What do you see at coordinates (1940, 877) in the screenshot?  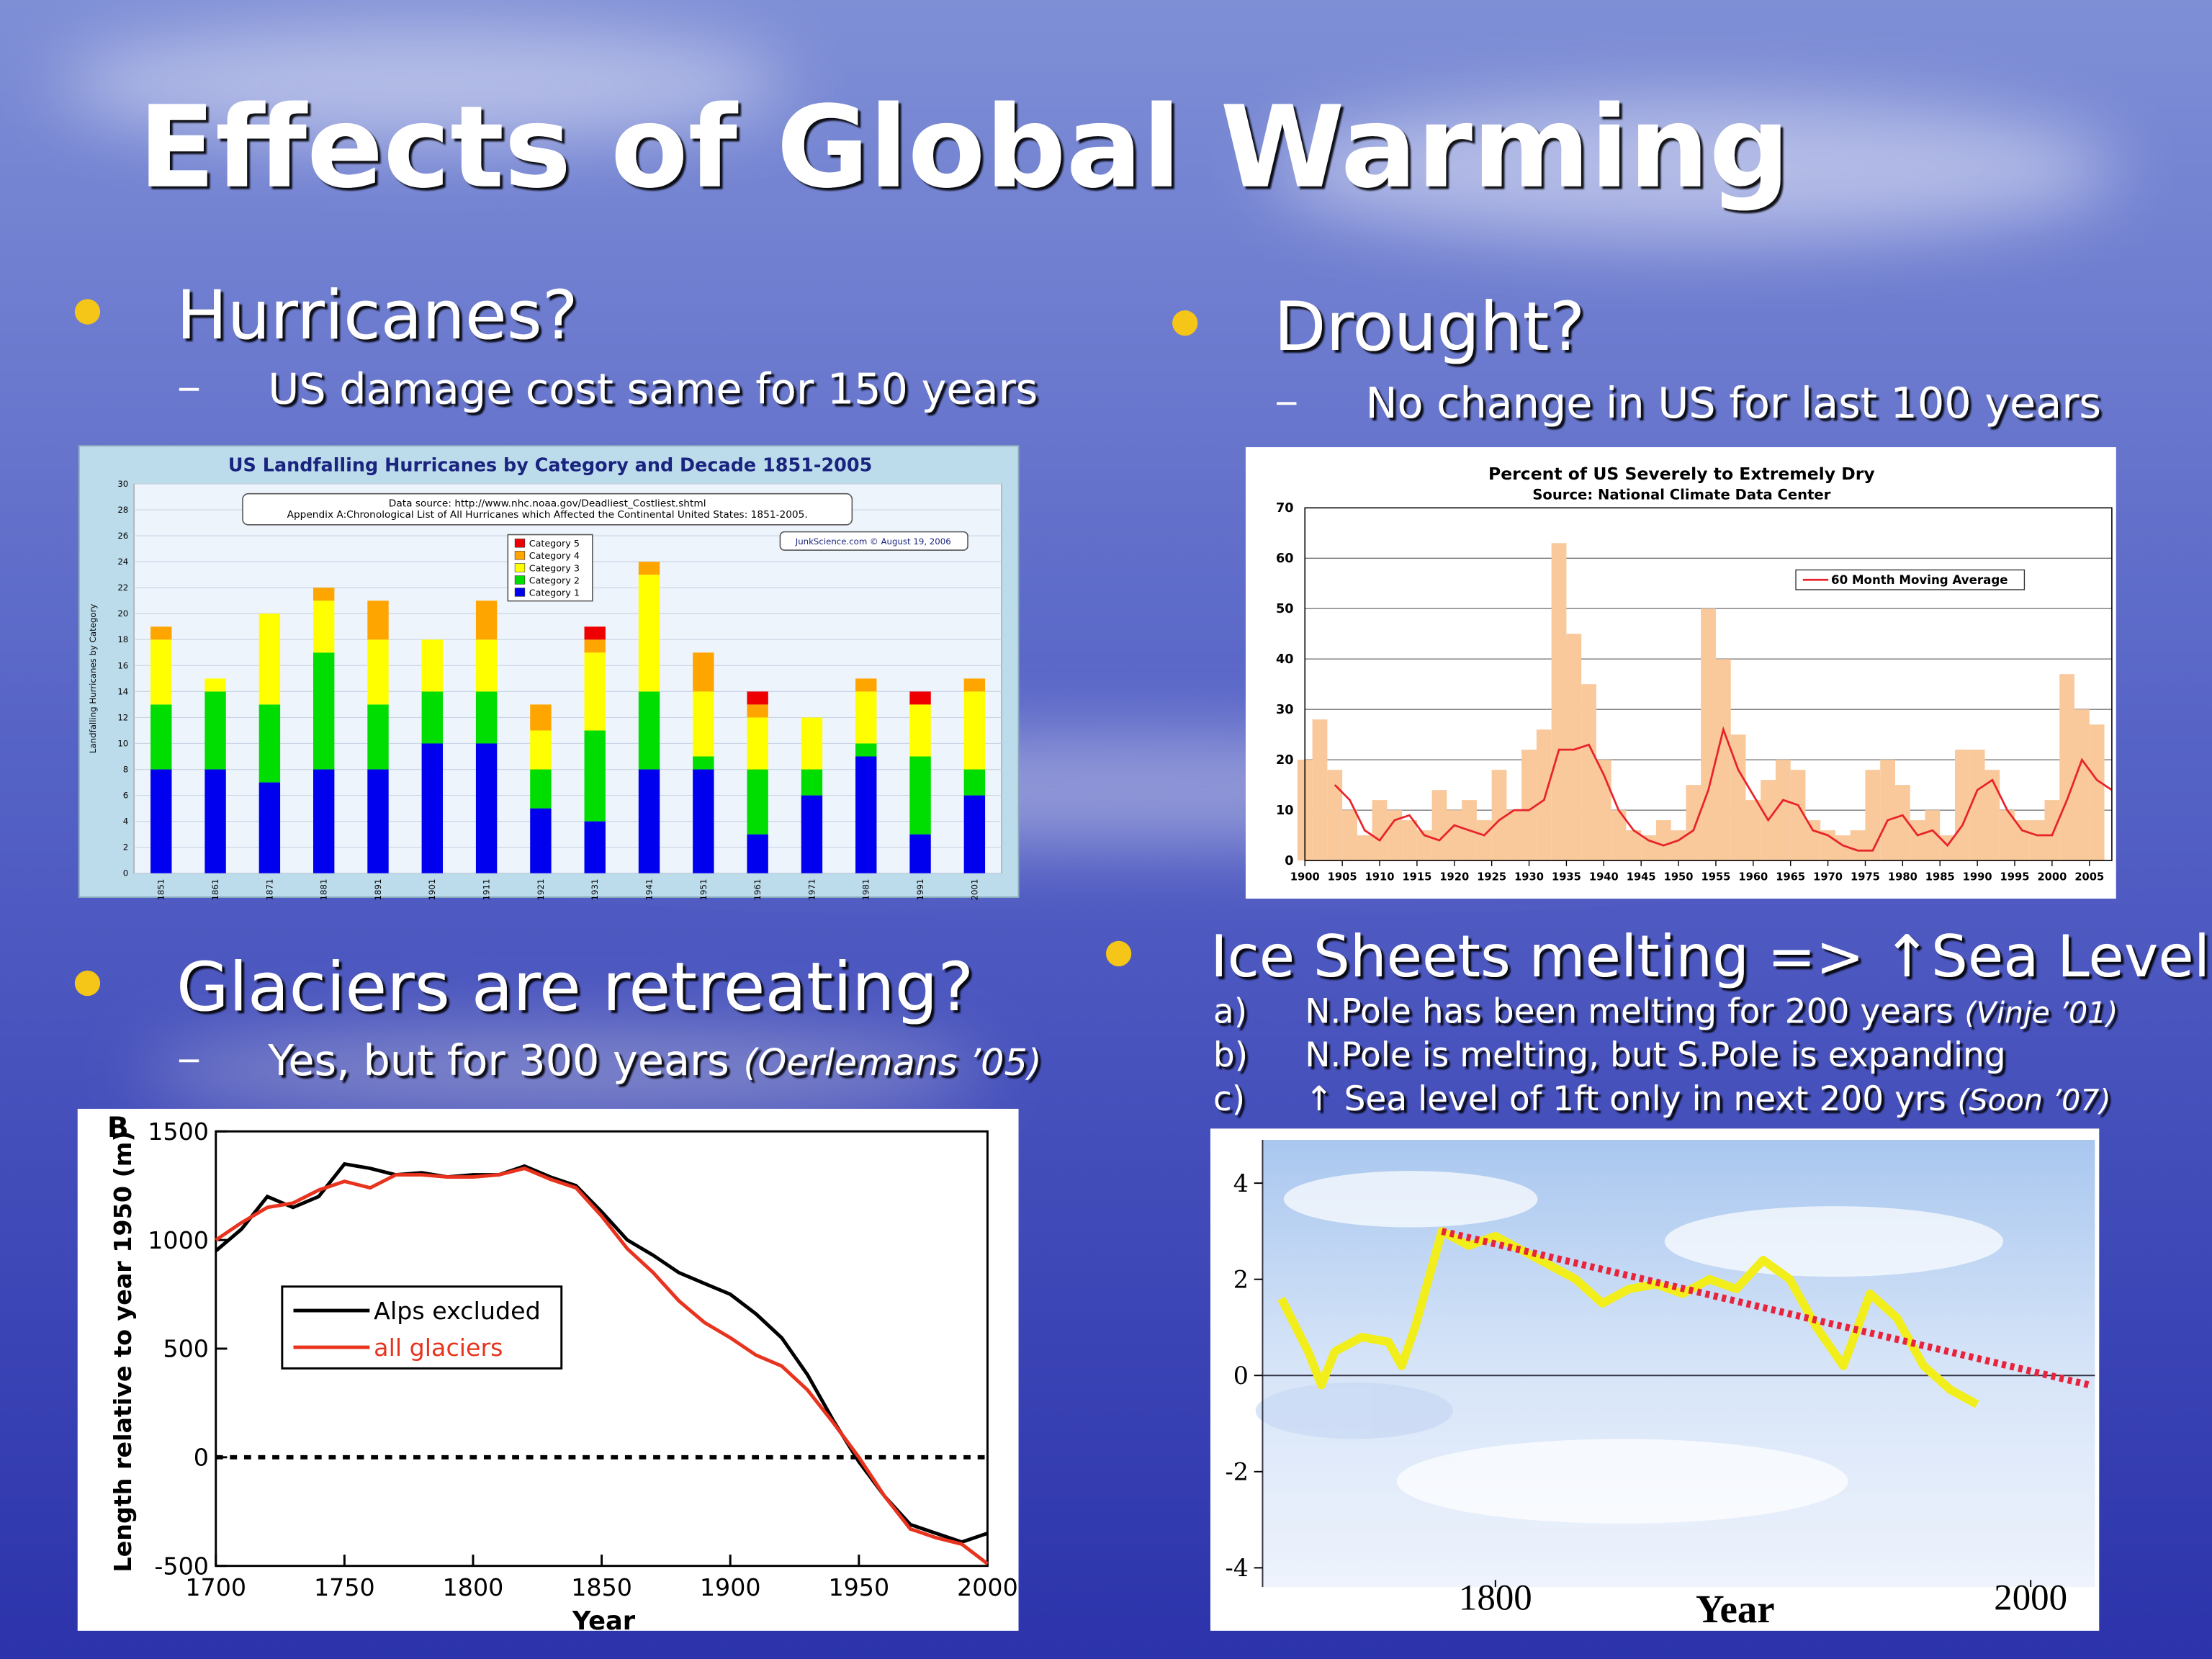 I see `x-tick-label: 1985` at bounding box center [1940, 877].